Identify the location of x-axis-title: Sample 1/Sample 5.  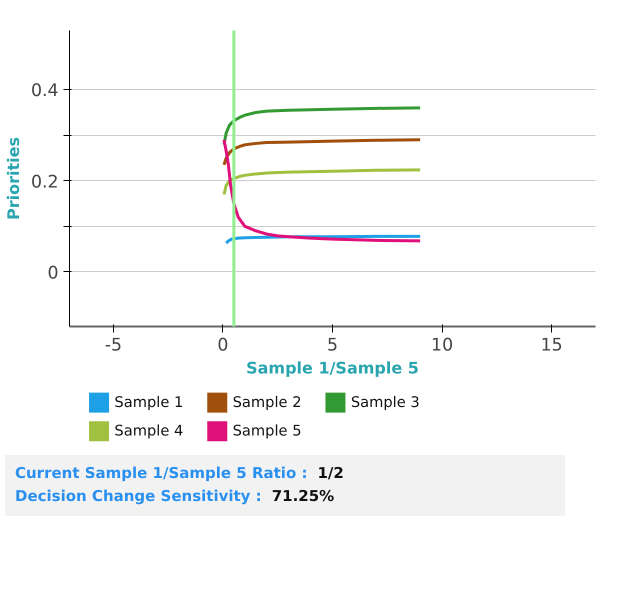
(332, 368).